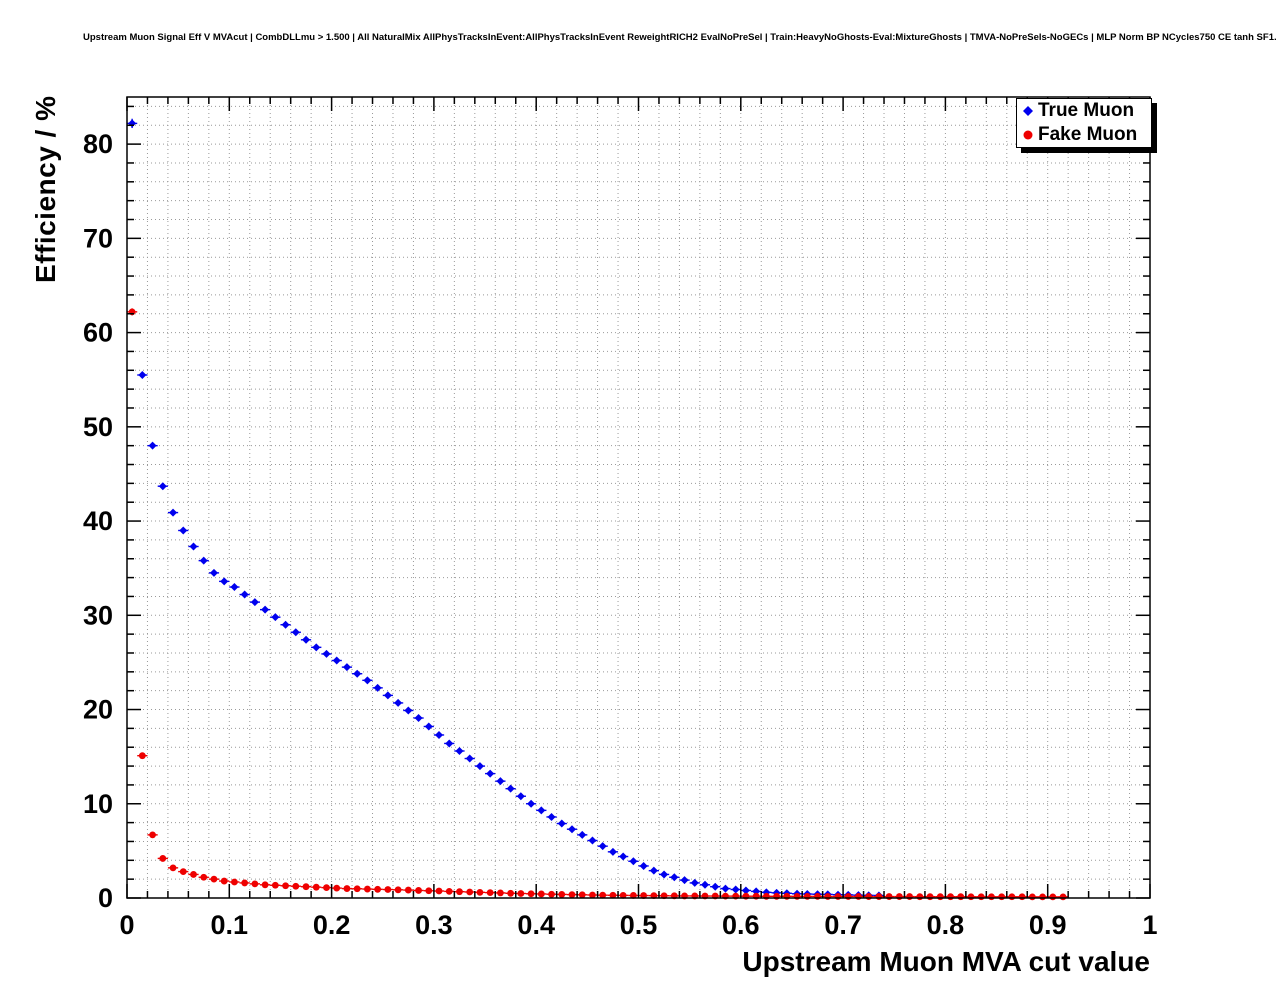 Image resolution: width=1276 pixels, height=996 pixels. I want to click on svg-text: 10, so click(98, 804).